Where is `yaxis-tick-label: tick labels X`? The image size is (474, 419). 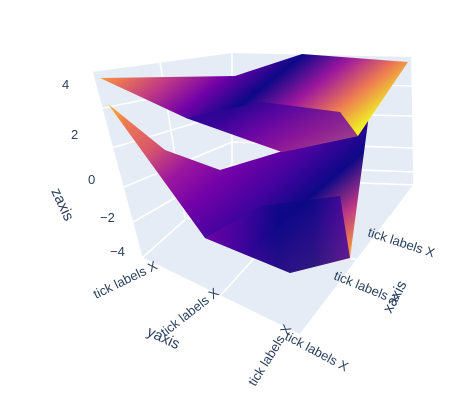 yaxis-tick-label: tick labels X is located at coordinates (125, 280).